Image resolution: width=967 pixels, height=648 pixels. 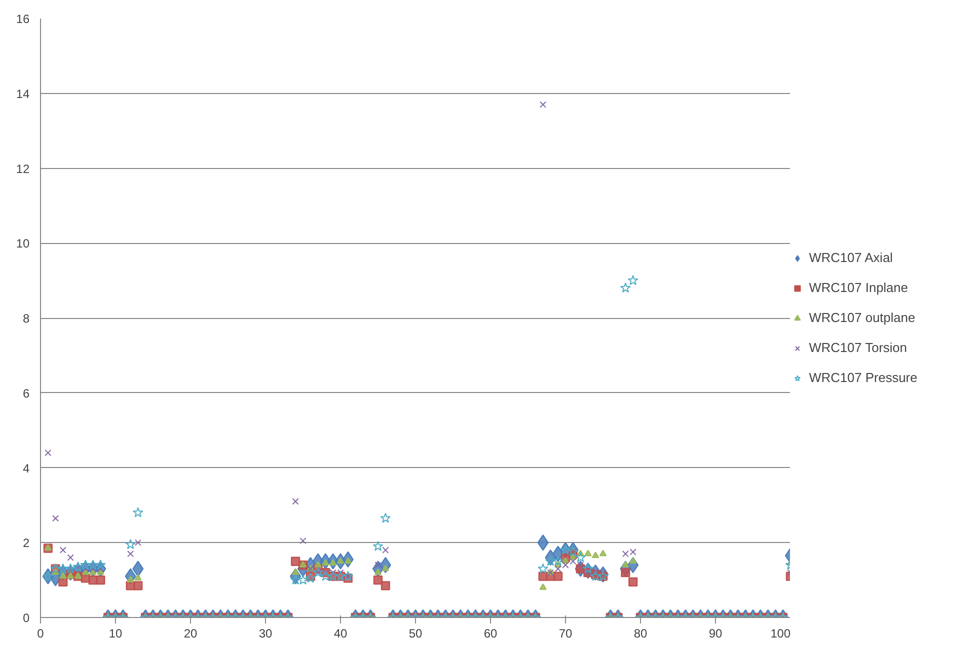 What do you see at coordinates (851, 257) in the screenshot?
I see `legend-label: WRC107 Axial` at bounding box center [851, 257].